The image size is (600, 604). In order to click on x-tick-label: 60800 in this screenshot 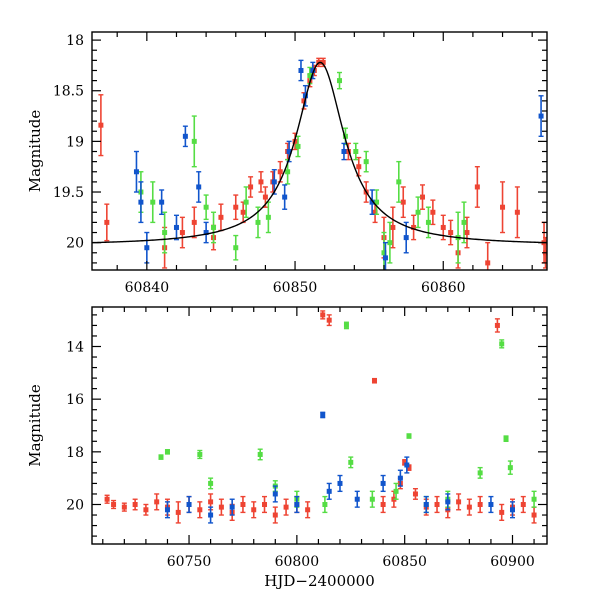, I will do `click(297, 562)`.